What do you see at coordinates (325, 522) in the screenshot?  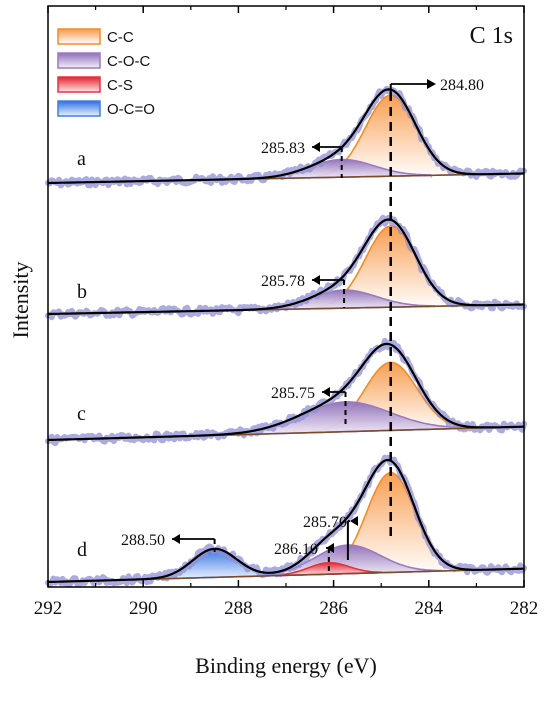 I see `peak-285-70-label: 285.70` at bounding box center [325, 522].